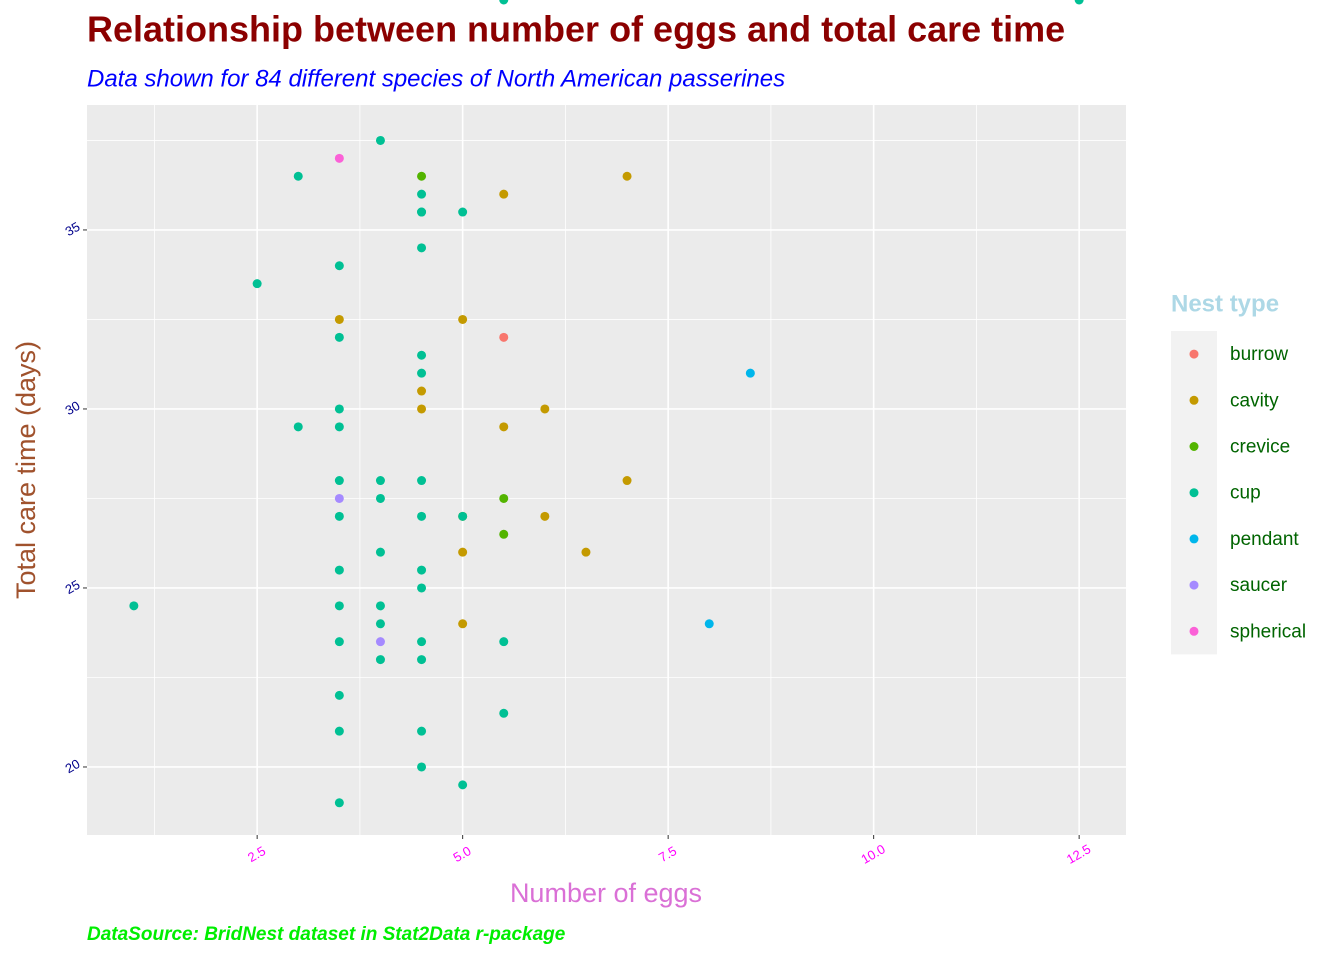 This screenshot has height=965, width=1344. Describe the element at coordinates (1254, 400) in the screenshot. I see `legend-label: cavity` at that location.